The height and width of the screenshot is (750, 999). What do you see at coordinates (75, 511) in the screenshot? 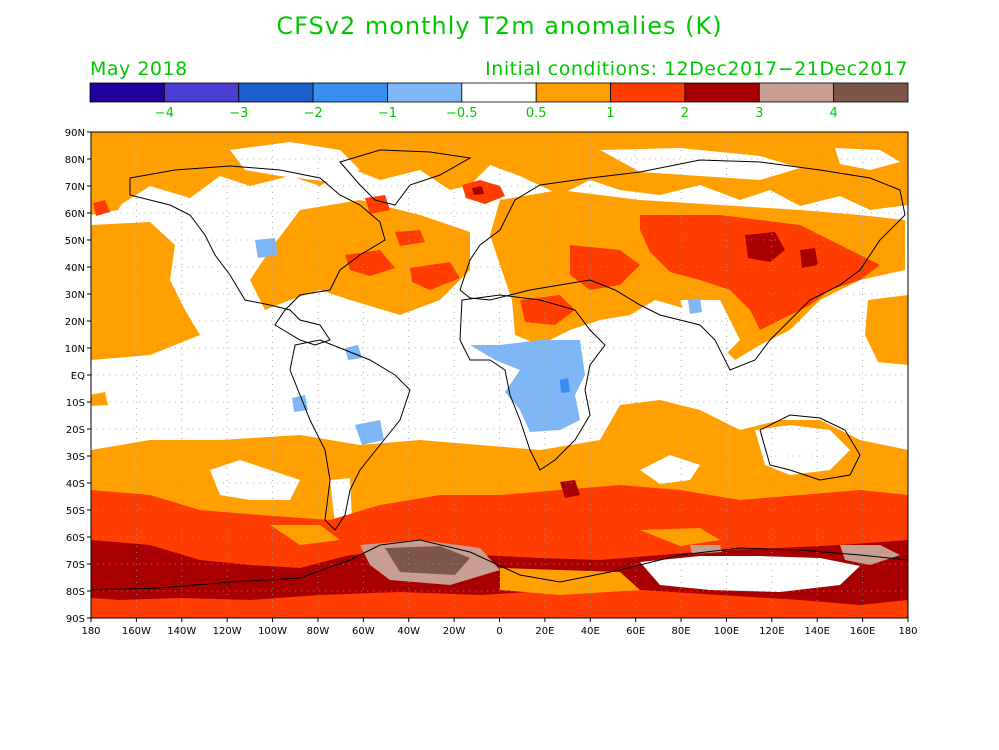
I see `lat-label: 50S` at bounding box center [75, 511].